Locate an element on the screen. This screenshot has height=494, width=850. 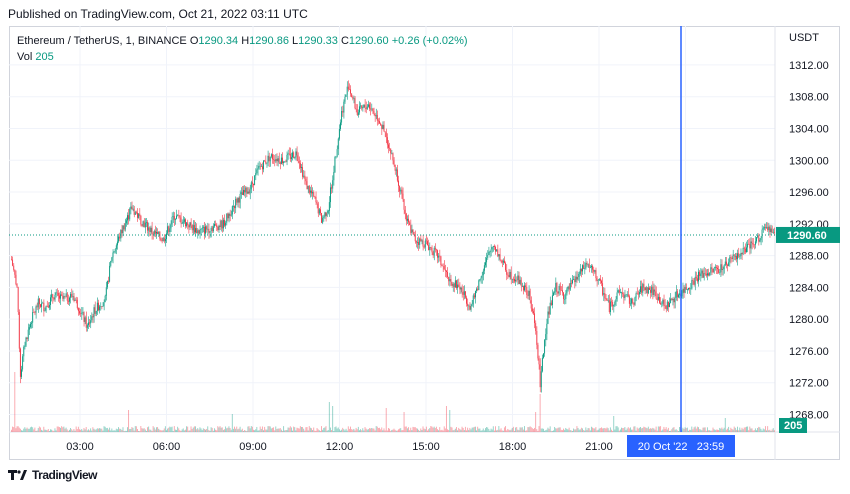
footer-brand: TradingView is located at coordinates (52, 475).